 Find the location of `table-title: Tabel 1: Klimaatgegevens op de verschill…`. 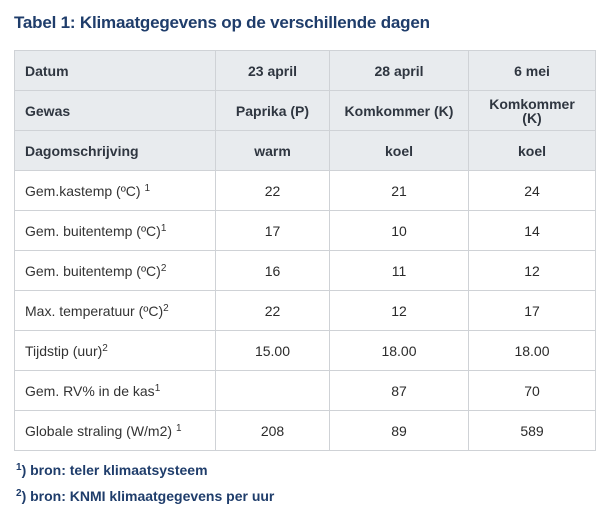

table-title: Tabel 1: Klimaatgegevens op de verschill… is located at coordinates (222, 22).